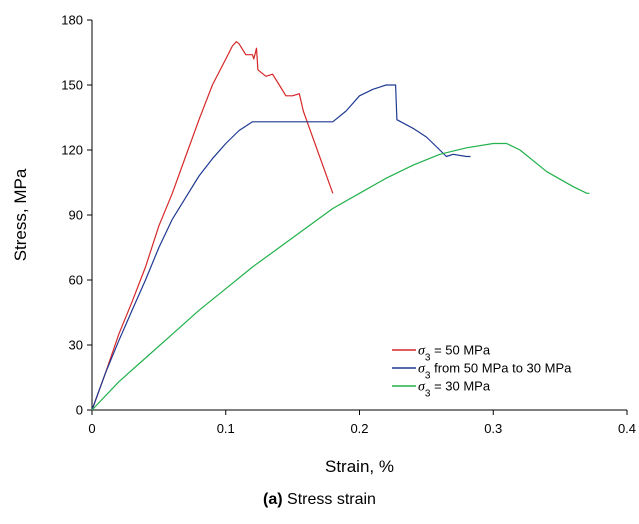 The height and width of the screenshot is (524, 639). Describe the element at coordinates (454, 353) in the screenshot. I see `legend-label-1: σ3 = 50 MPa` at that location.